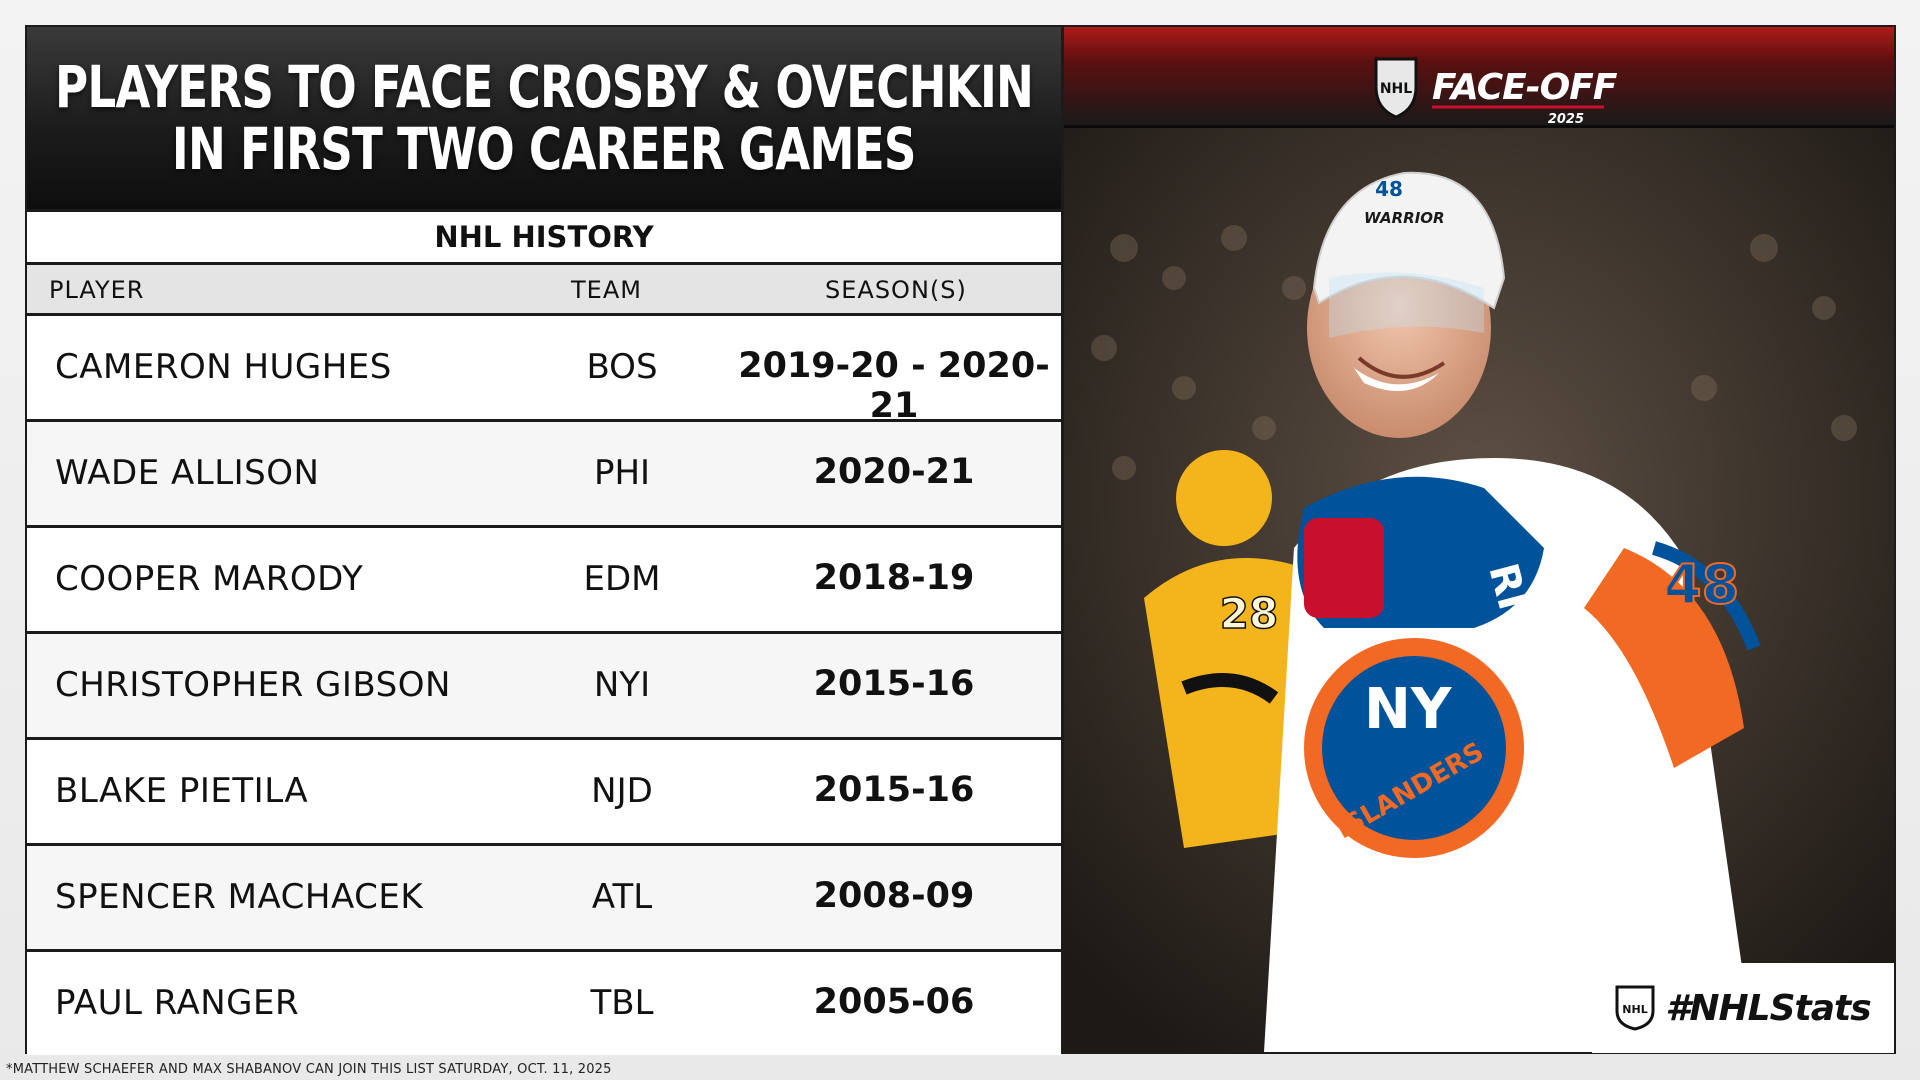 This screenshot has height=1080, width=1920. Describe the element at coordinates (544, 579) in the screenshot. I see `table-row: COOPER MARODY EDM 2018-19` at that location.